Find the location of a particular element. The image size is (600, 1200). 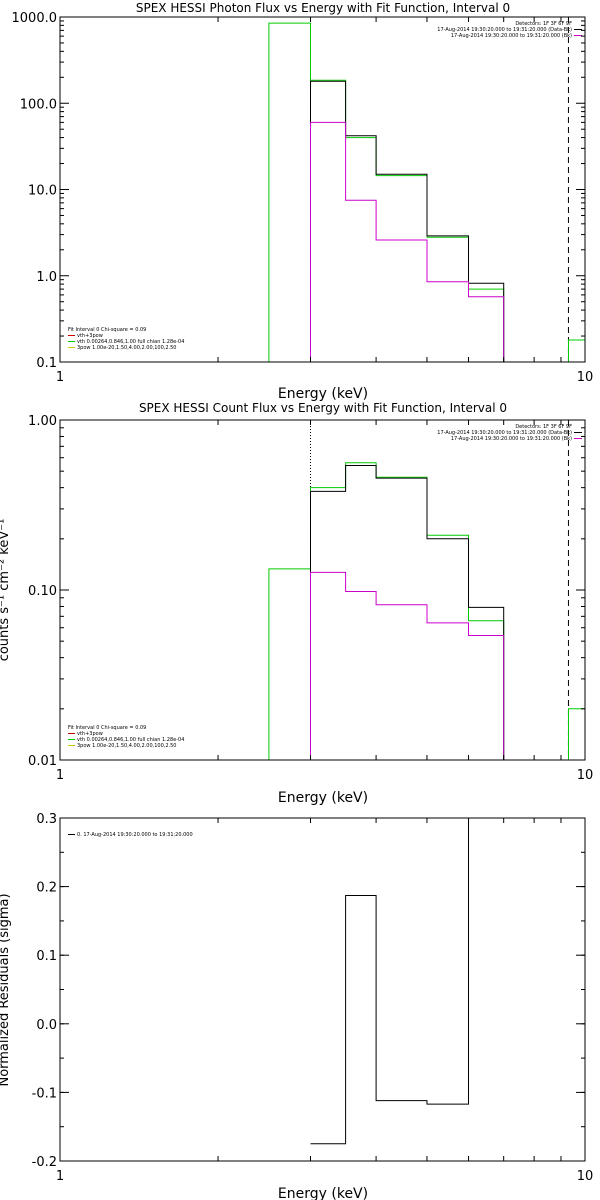

y-tick-label: 0.01 is located at coordinates (42, 761).